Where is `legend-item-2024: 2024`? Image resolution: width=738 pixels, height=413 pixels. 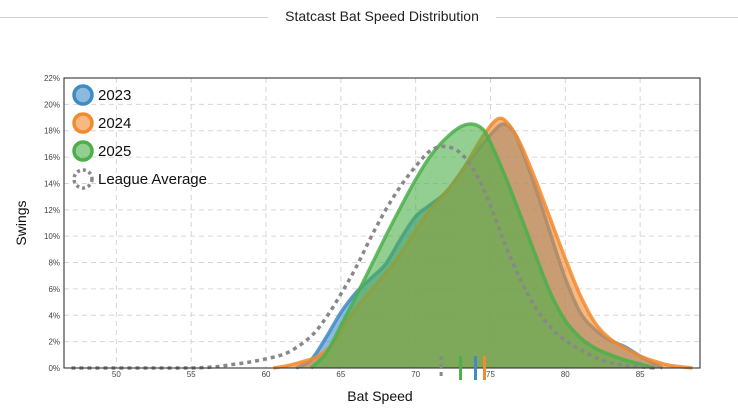
legend-item-2024: 2024 is located at coordinates (101, 123).